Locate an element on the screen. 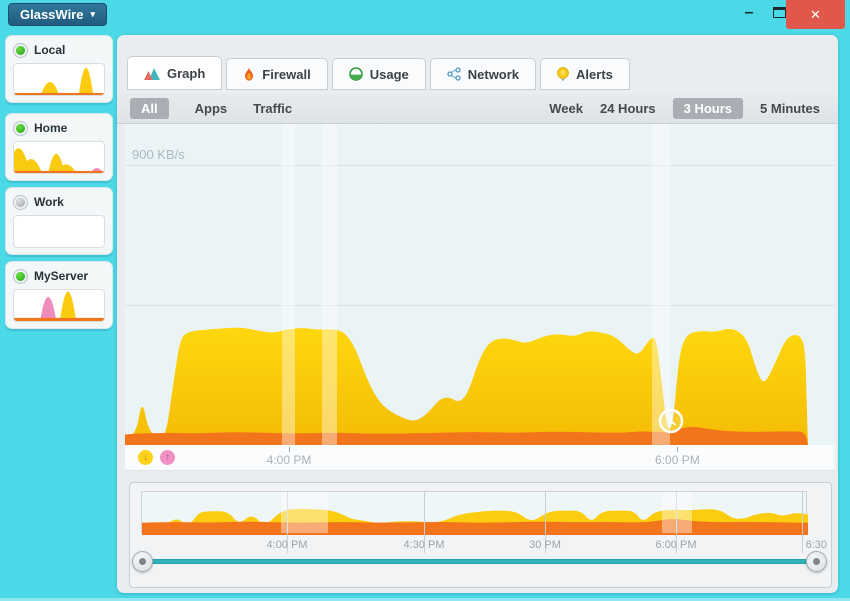 The height and width of the screenshot is (601, 850). title-bar: GlassWire ▾ – ✕ is located at coordinates (425, 14).